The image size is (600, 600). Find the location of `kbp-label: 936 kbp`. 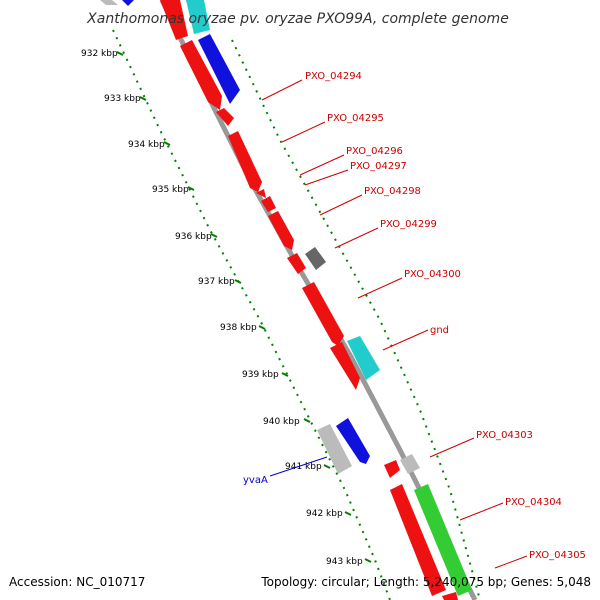

kbp-label: 936 kbp is located at coordinates (193, 237).